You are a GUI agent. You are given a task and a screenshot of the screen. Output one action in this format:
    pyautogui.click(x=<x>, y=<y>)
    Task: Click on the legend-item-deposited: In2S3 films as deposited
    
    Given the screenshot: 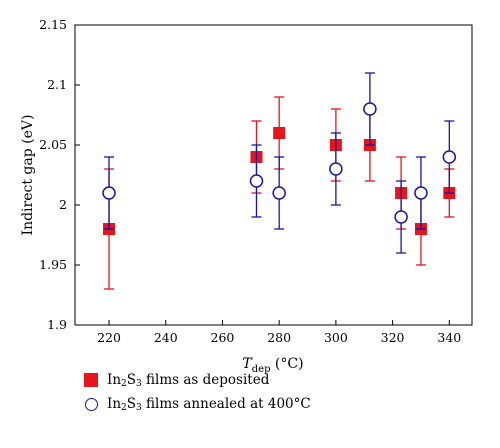 What is the action you would take?
    pyautogui.click(x=197, y=380)
    